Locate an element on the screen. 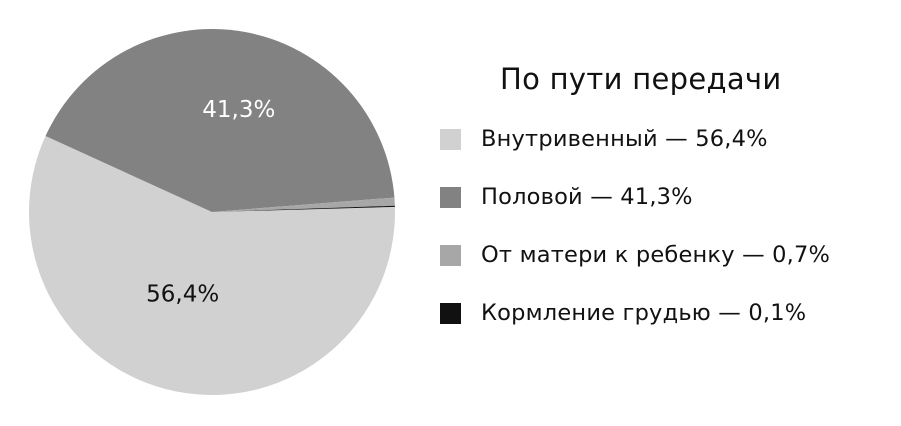 This screenshot has width=901, height=426. legend-item-breastfeeding: Кормление грудью — 0,1% is located at coordinates (665, 313).